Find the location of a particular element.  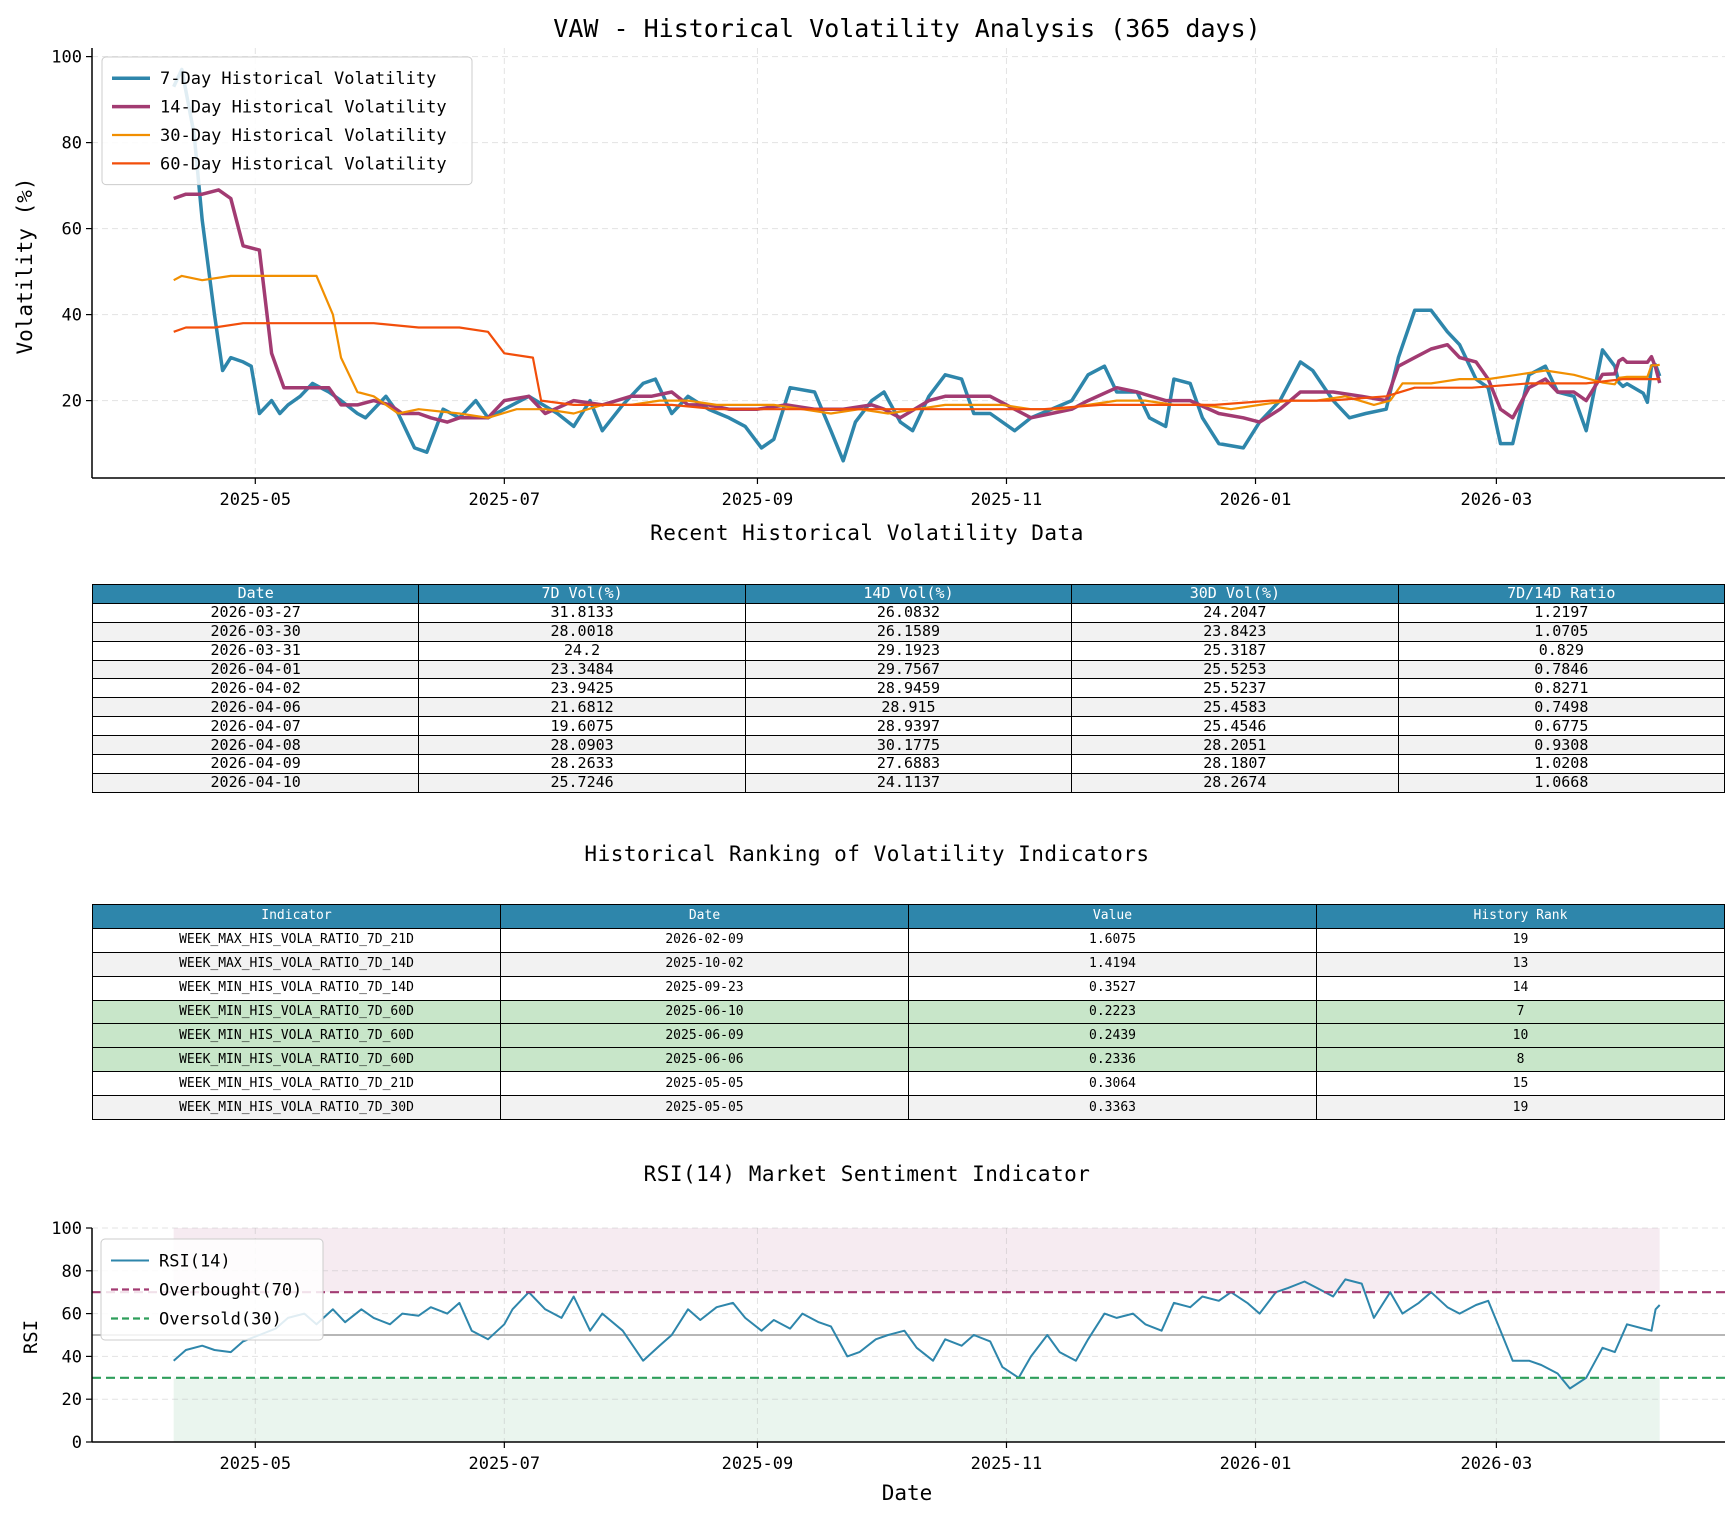

ranking-table-column-header: Value is located at coordinates (1112, 916).